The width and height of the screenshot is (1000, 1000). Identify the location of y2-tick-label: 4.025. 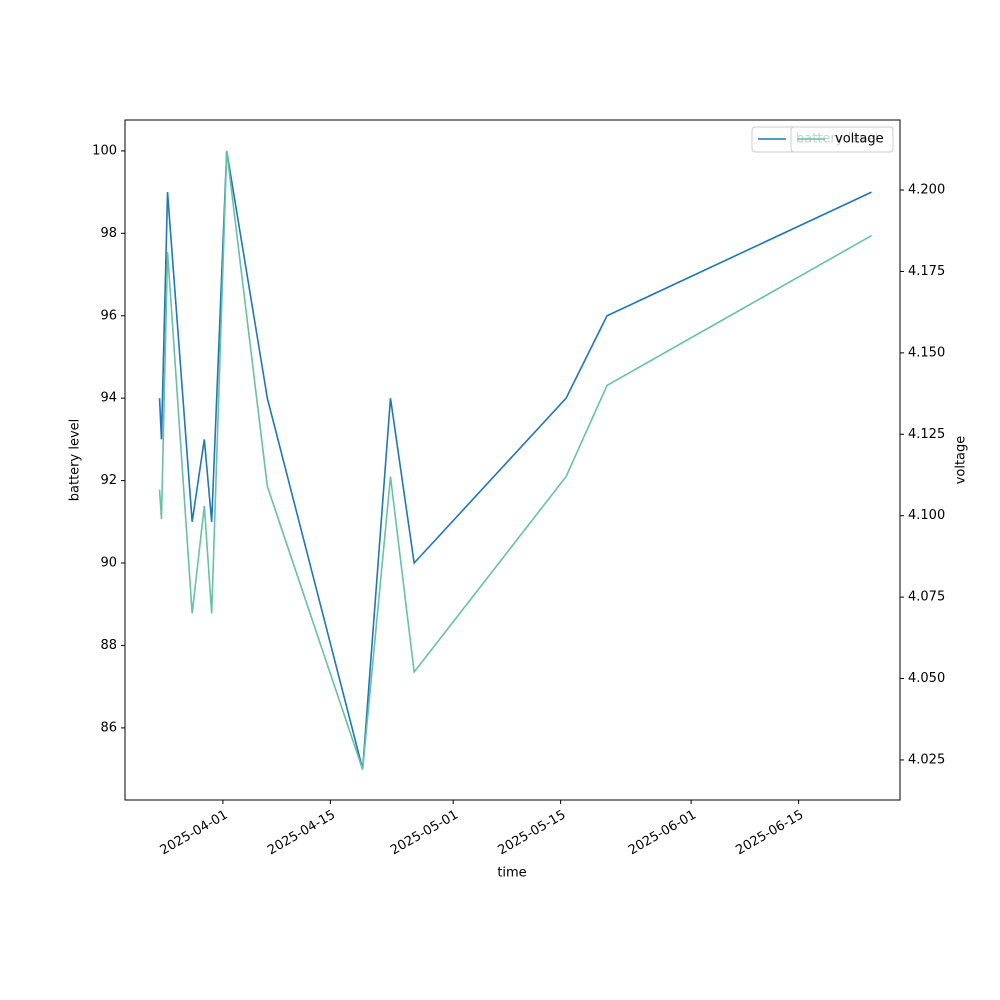
(926, 759).